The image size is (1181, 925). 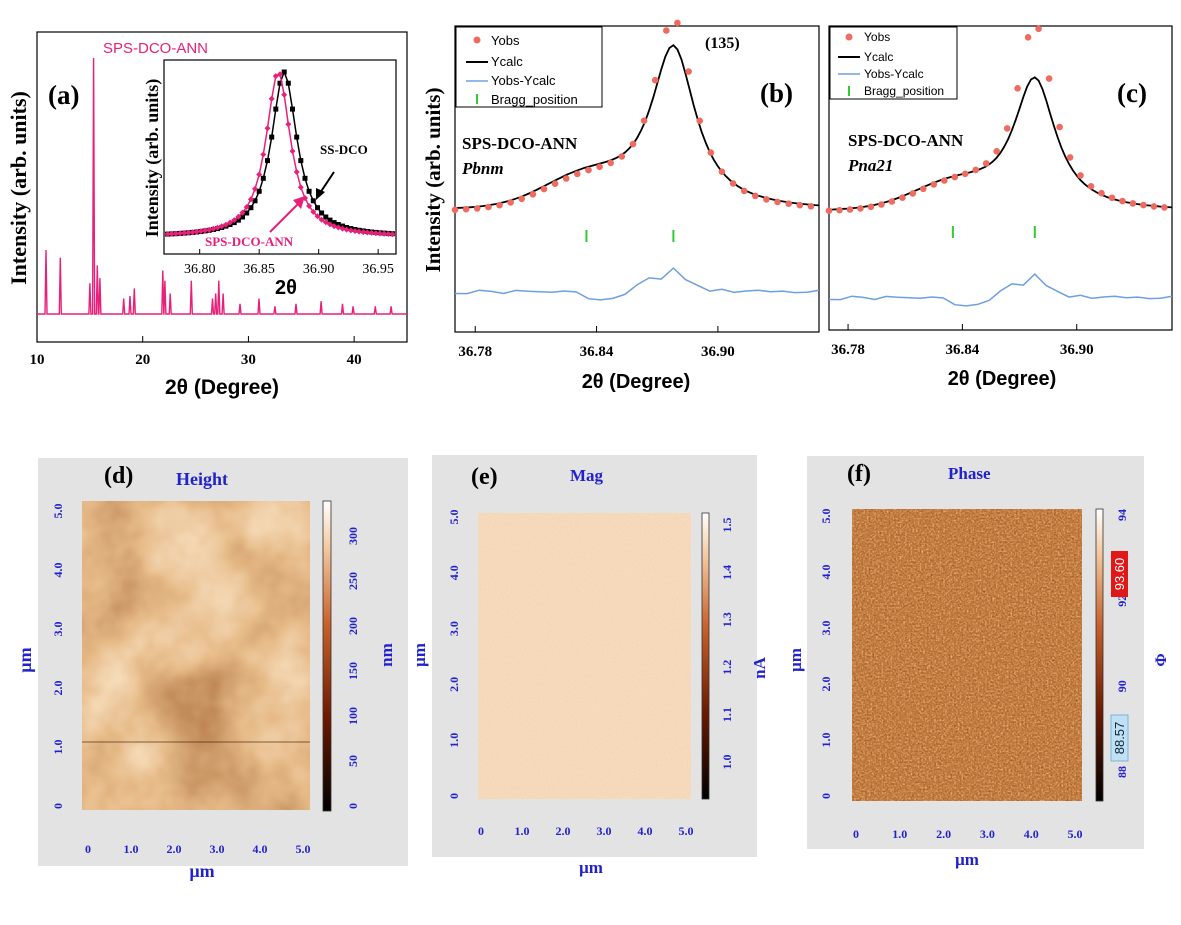 What do you see at coordinates (759, 667) in the screenshot?
I see `colorbar-unit: nA` at bounding box center [759, 667].